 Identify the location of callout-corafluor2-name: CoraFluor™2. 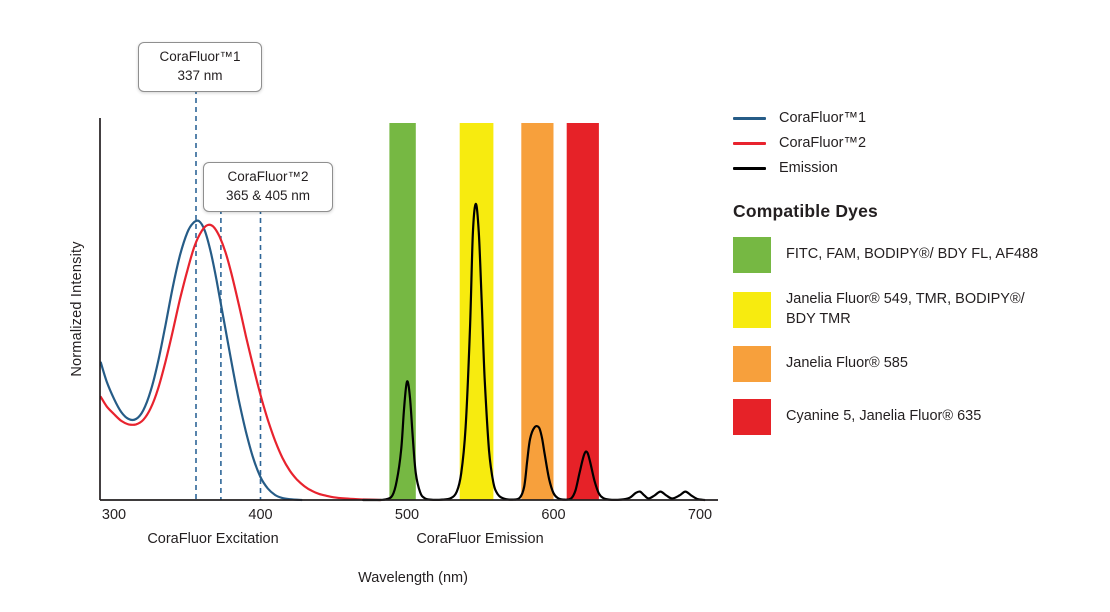
(268, 176).